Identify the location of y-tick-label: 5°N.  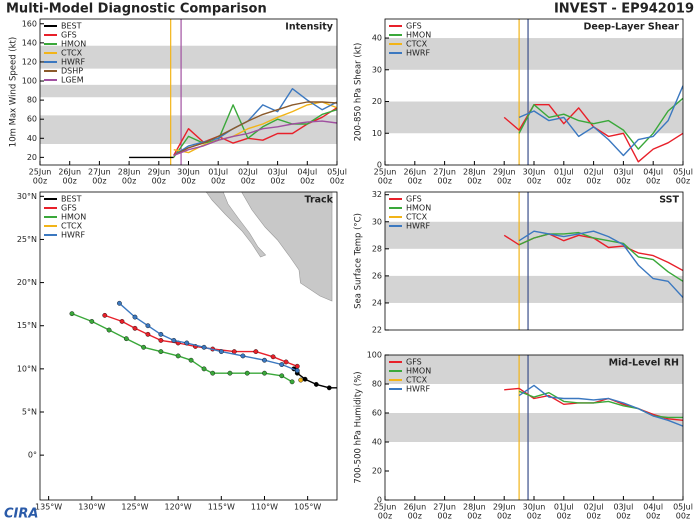
(29, 412).